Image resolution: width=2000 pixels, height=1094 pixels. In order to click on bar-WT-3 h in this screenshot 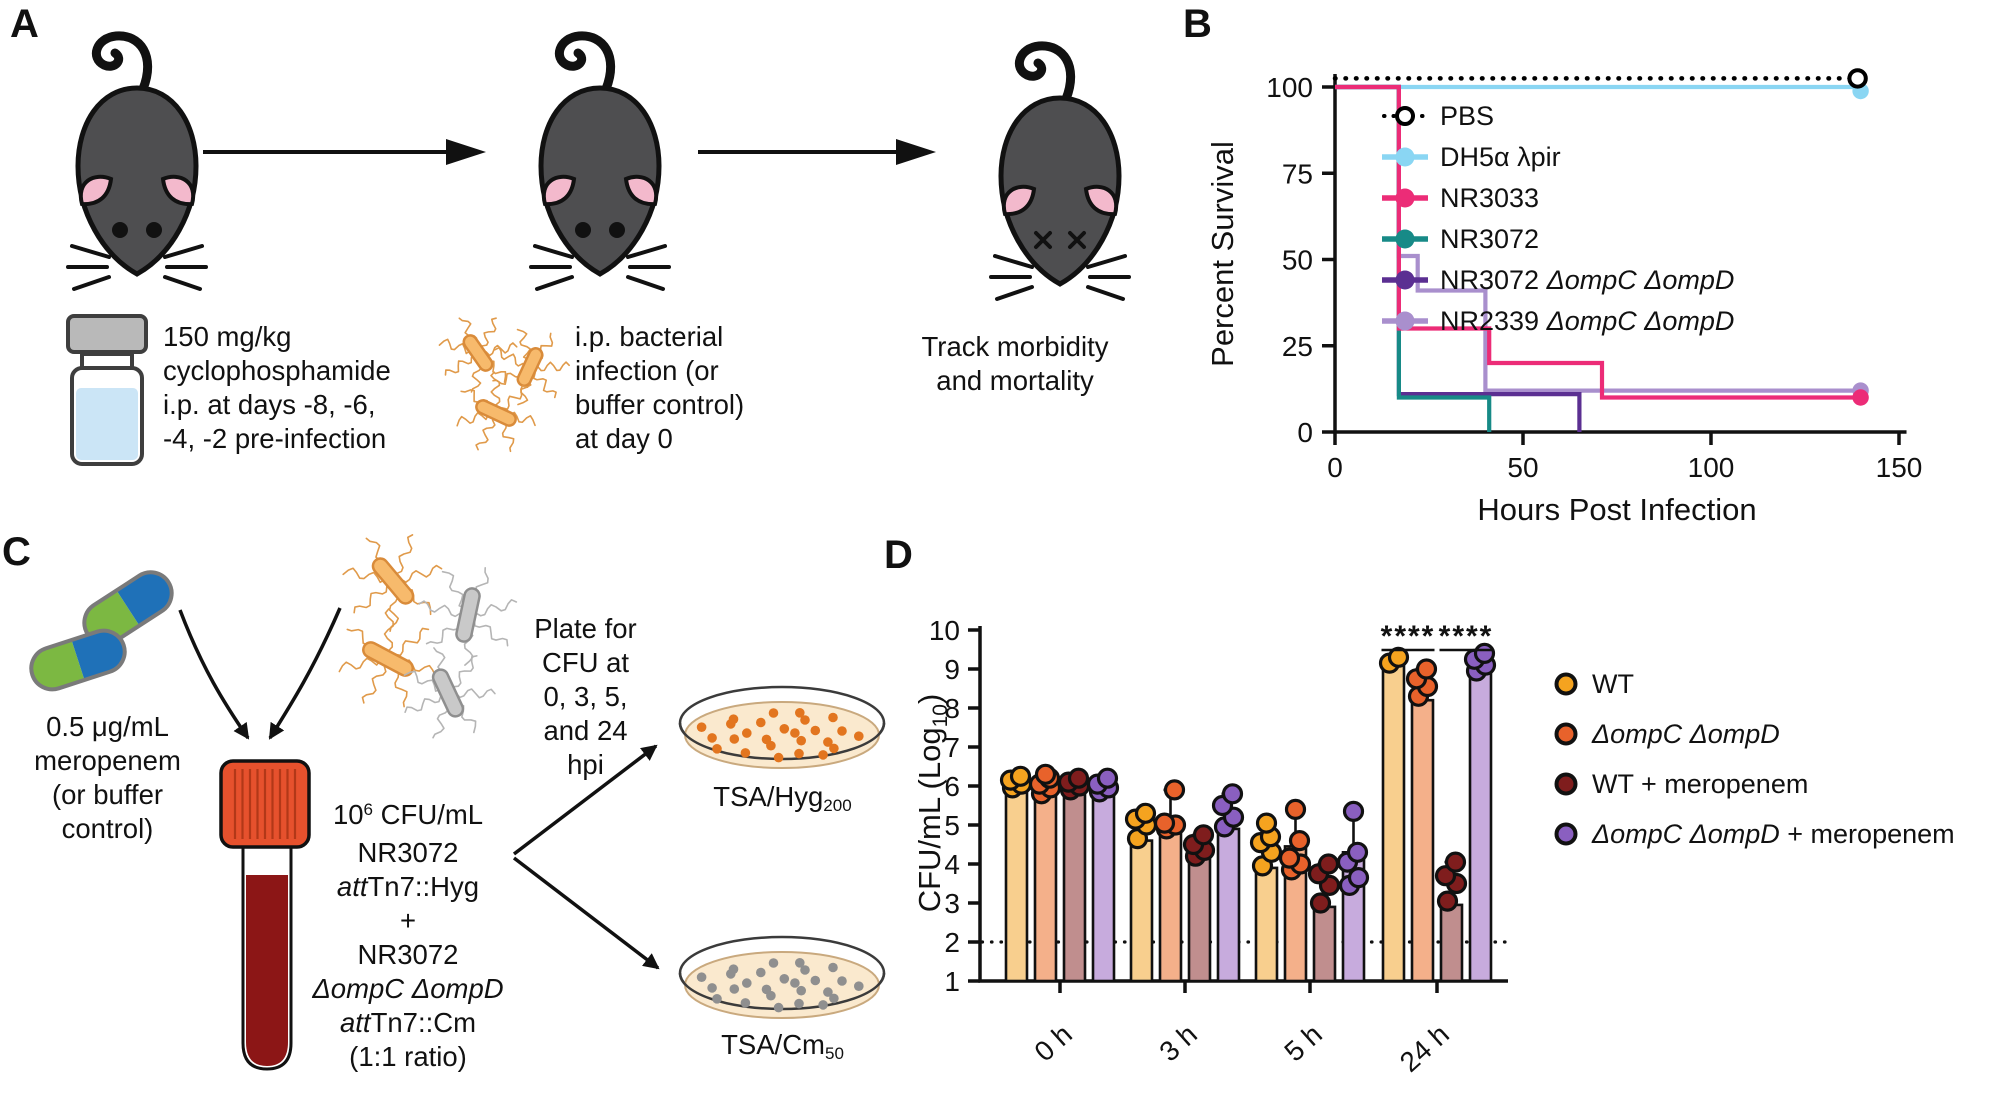, I will do `click(1141, 911)`.